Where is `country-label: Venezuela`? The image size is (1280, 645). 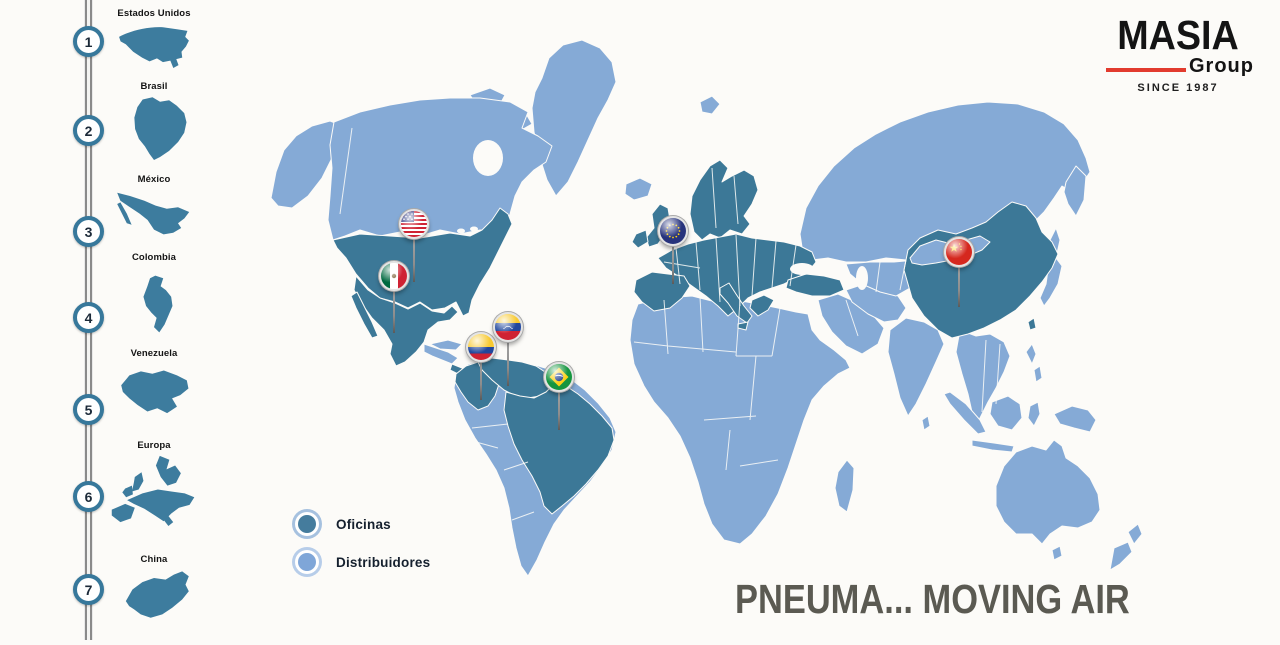
country-label: Venezuela is located at coordinates (154, 353).